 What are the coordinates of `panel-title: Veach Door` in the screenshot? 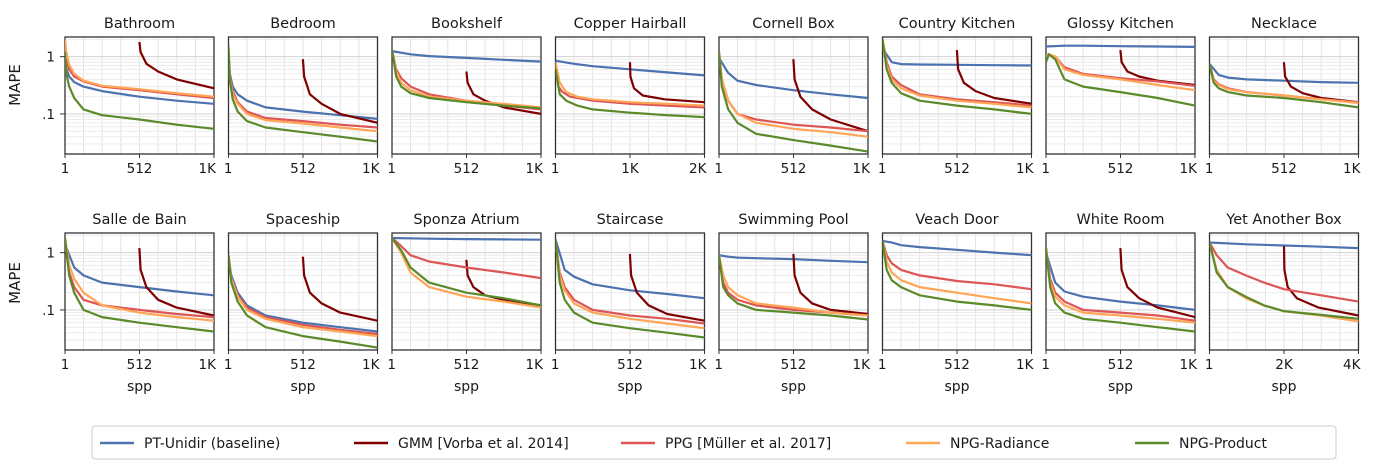 It's located at (956, 220).